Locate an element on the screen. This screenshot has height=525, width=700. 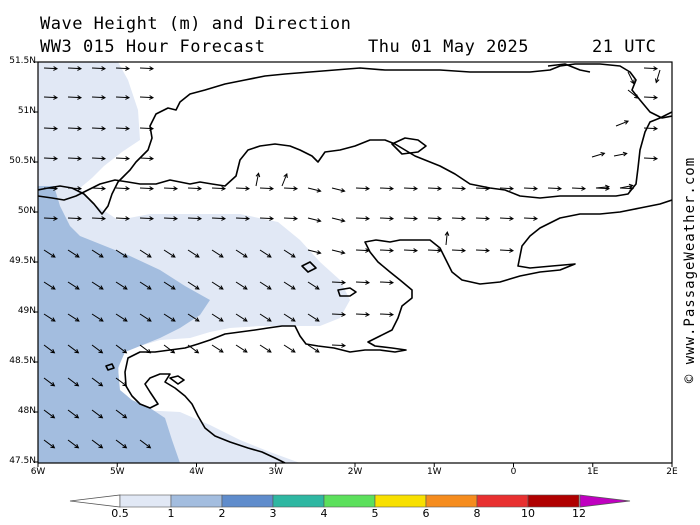
coastline-belle-ile is located at coordinates (177, 380).